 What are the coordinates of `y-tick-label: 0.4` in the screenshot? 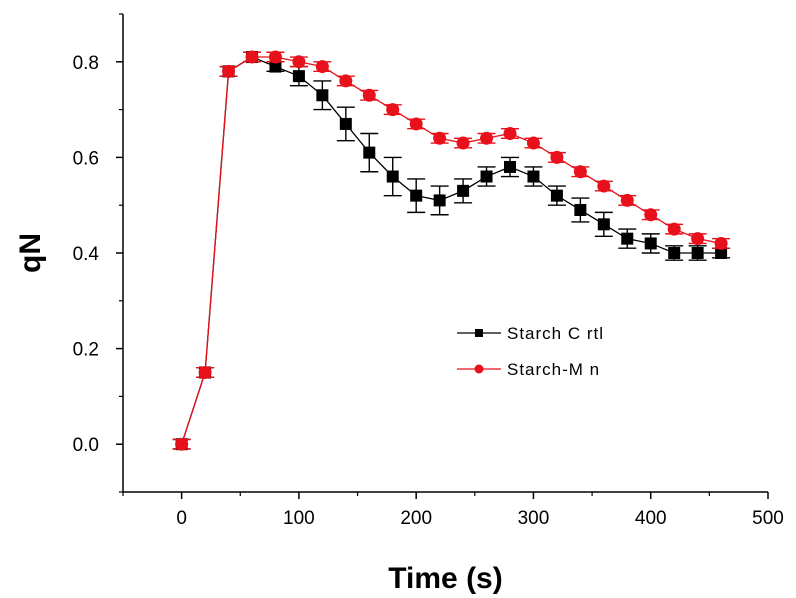 It's located at (86, 254).